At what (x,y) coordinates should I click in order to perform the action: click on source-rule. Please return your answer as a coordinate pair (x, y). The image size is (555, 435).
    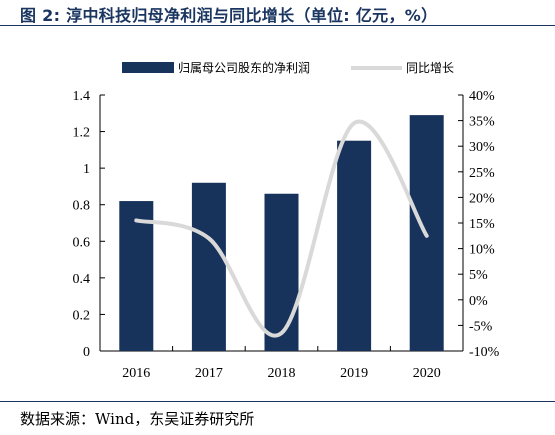
    Looking at the image, I should click on (277, 401).